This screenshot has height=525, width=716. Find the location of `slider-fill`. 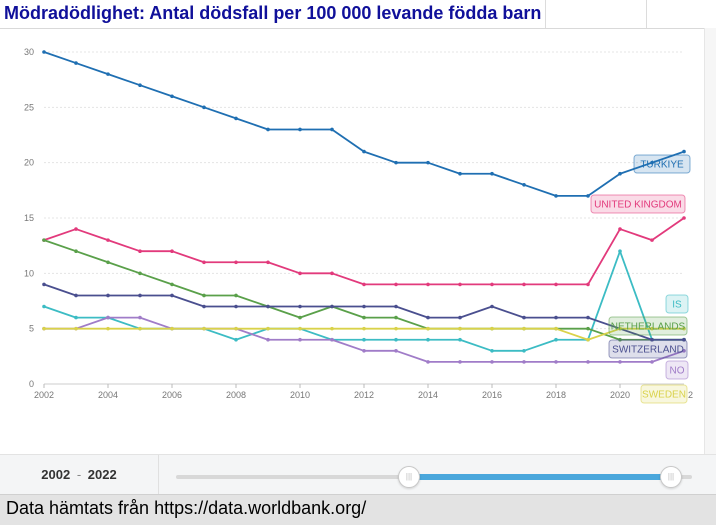

slider-fill is located at coordinates (539, 477).